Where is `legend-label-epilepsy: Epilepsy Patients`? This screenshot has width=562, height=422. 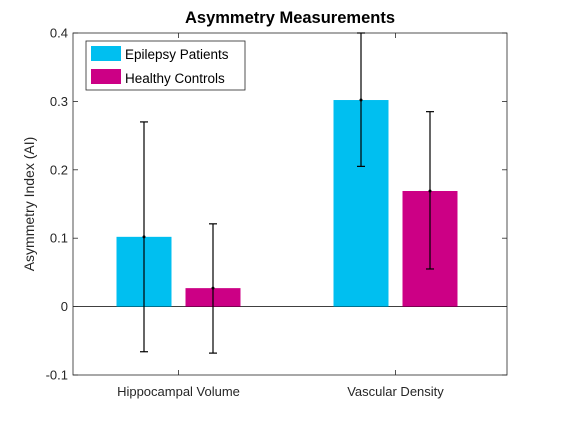 legend-label-epilepsy: Epilepsy Patients is located at coordinates (177, 54).